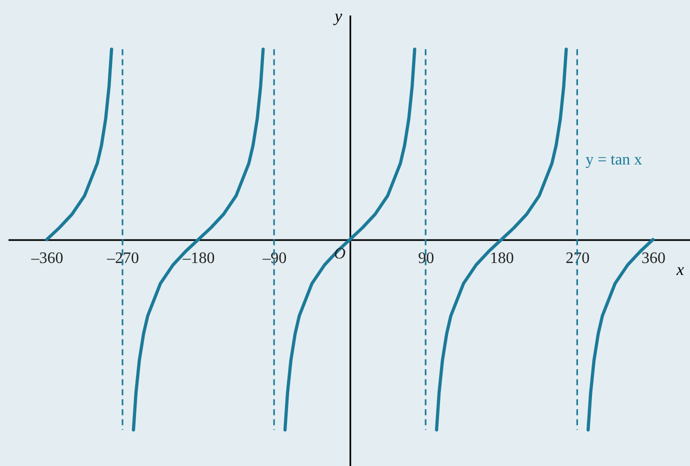  I want to click on series-label: y = tan x, so click(614, 160).